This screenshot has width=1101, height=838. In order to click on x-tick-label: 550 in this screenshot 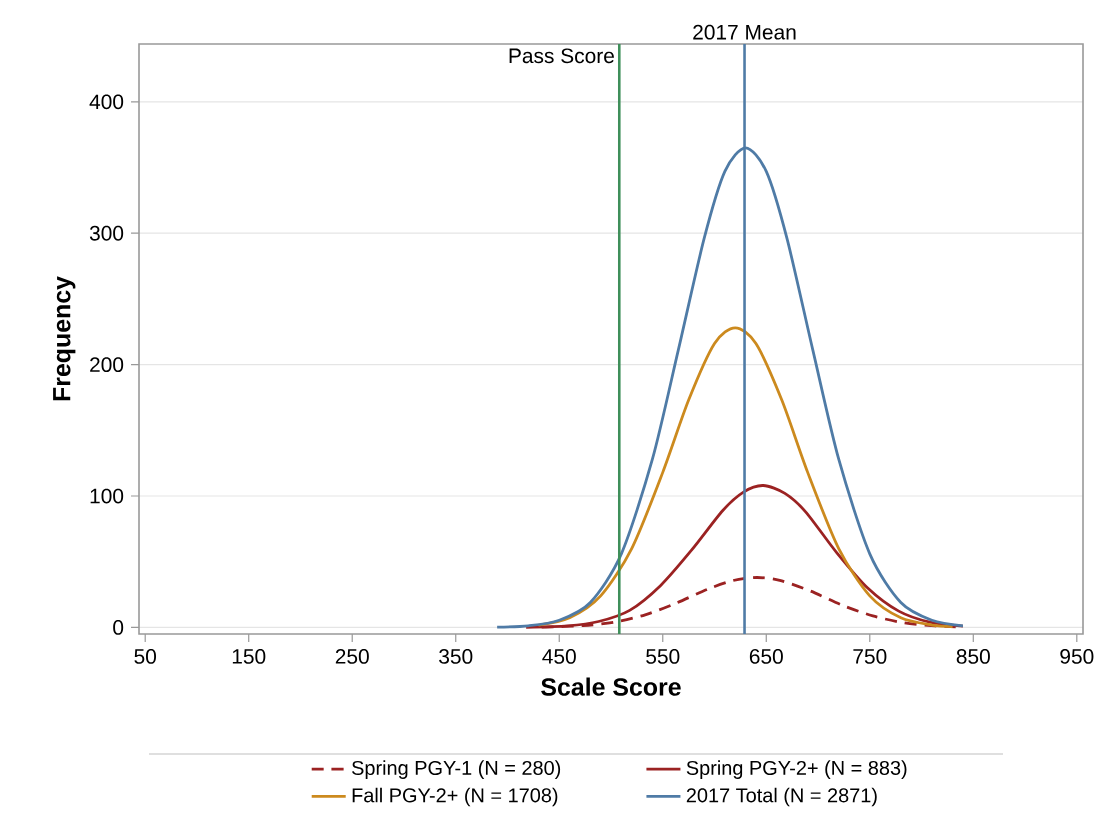, I will do `click(663, 656)`.